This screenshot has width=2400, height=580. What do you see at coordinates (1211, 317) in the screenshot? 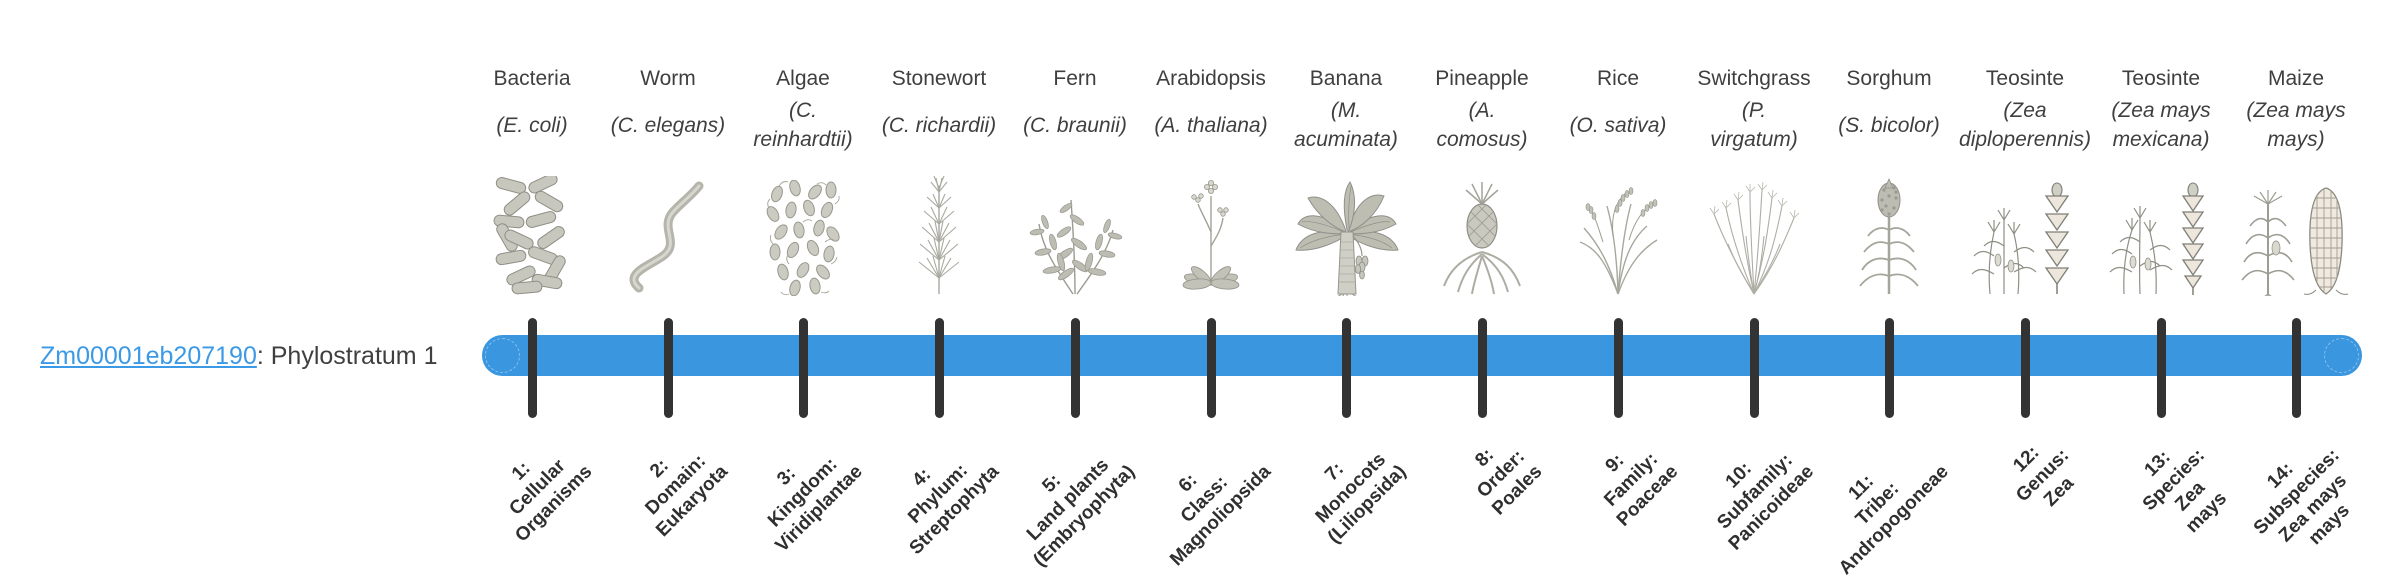
I see `taxon-column-arabidopsis: Arabidopsis (A. thaliana)` at bounding box center [1211, 317].